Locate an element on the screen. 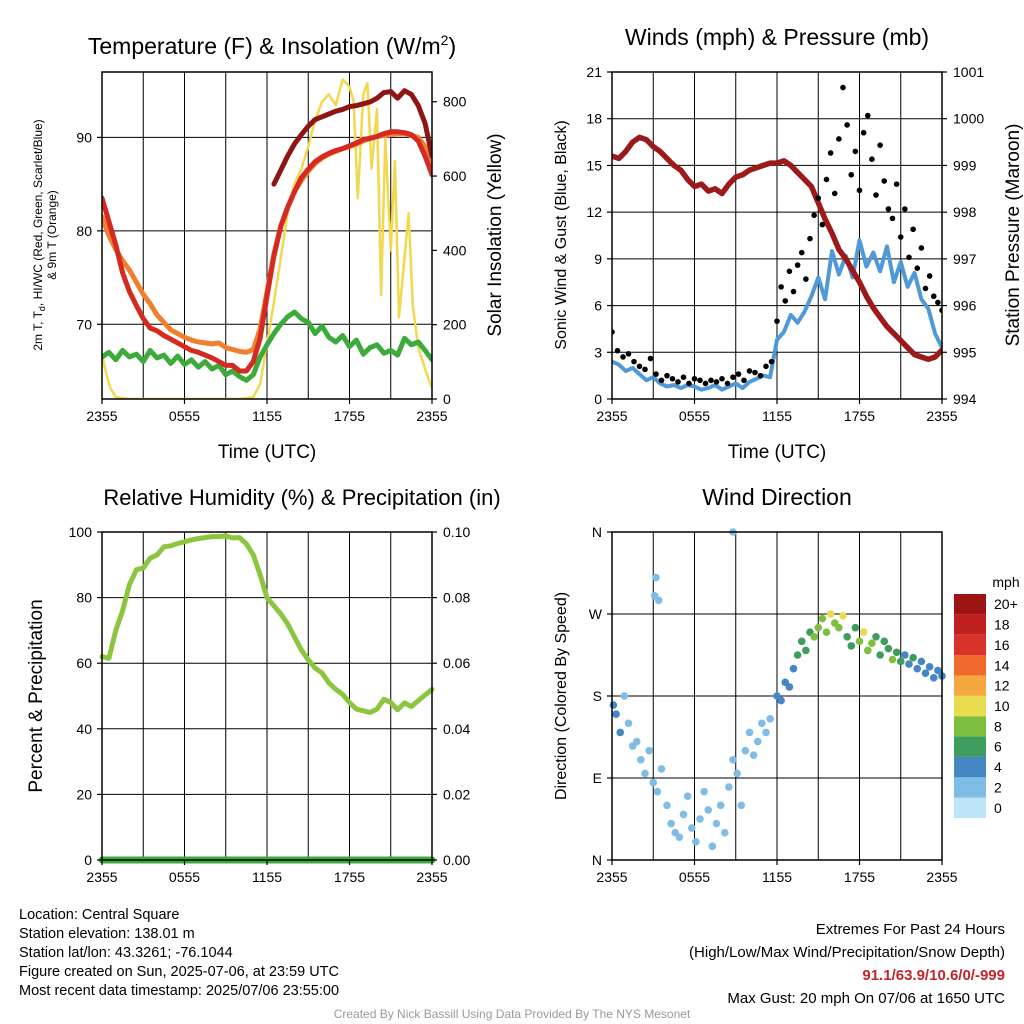 The width and height of the screenshot is (1024, 1024). wdir-x-tick-label: 1155 is located at coordinates (777, 877).